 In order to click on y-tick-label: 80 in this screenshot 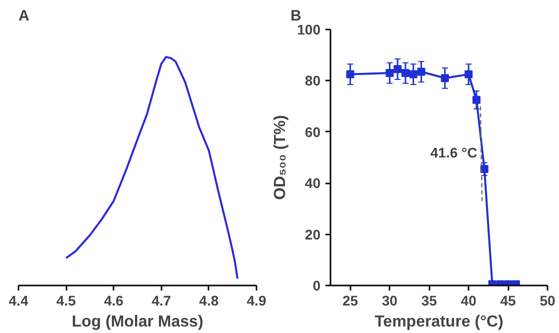, I will do `click(312, 80)`.